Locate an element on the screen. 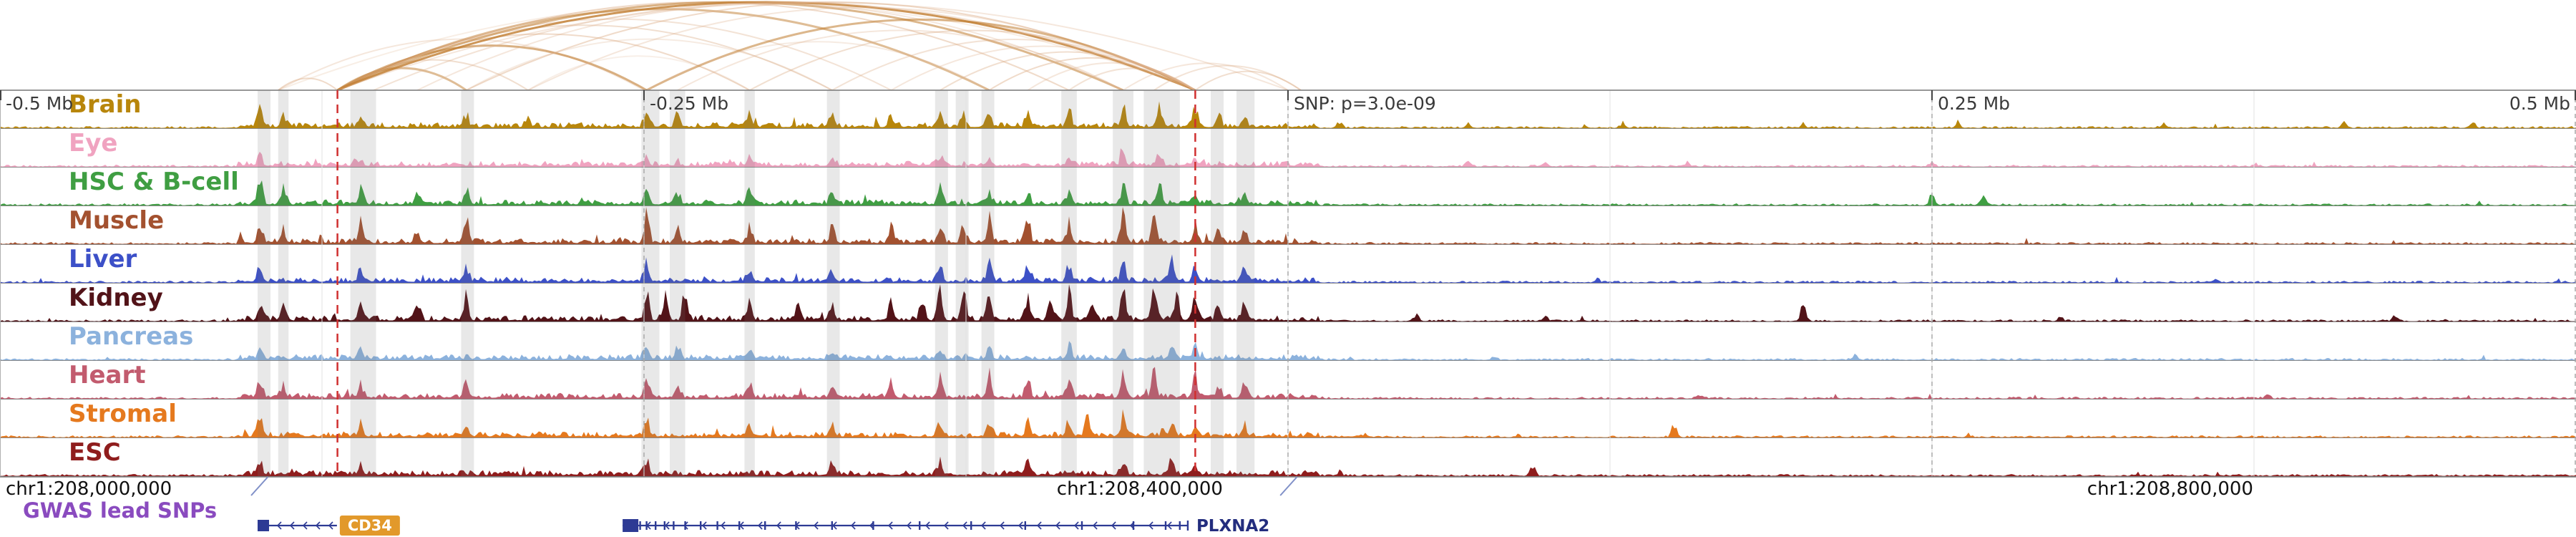 The image size is (2576, 537). track-label-hsc-b-cell: HSC & B-cell is located at coordinates (154, 182).